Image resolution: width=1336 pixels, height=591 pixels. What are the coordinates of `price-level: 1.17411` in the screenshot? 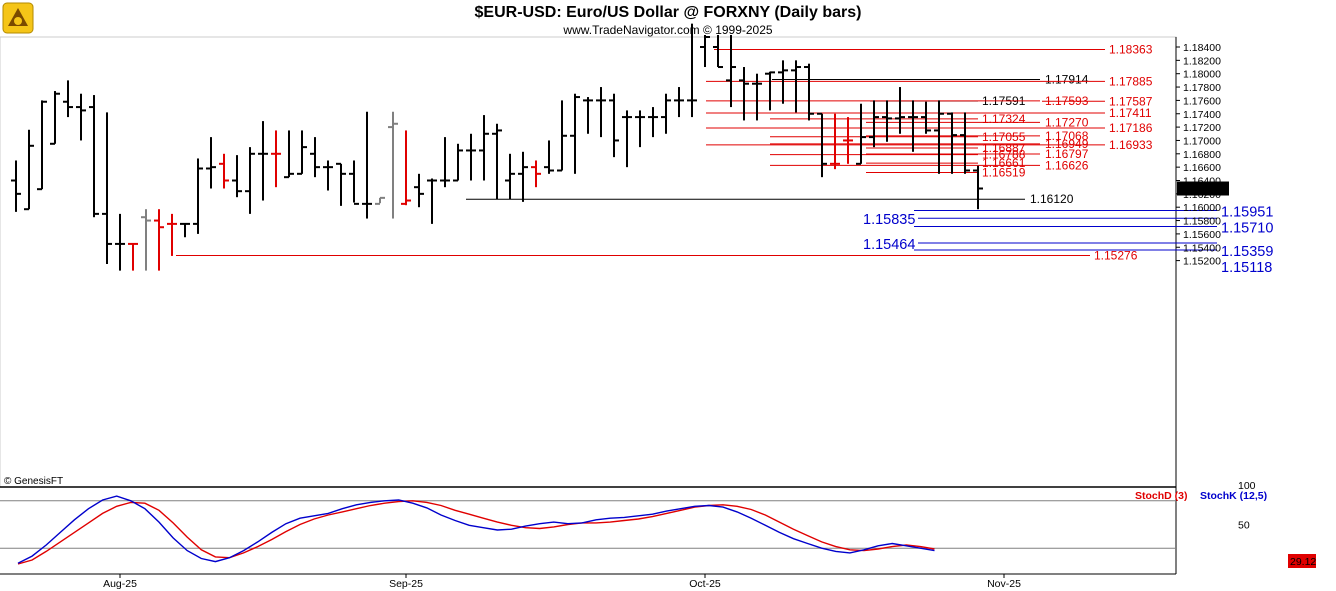 It's located at (929, 113).